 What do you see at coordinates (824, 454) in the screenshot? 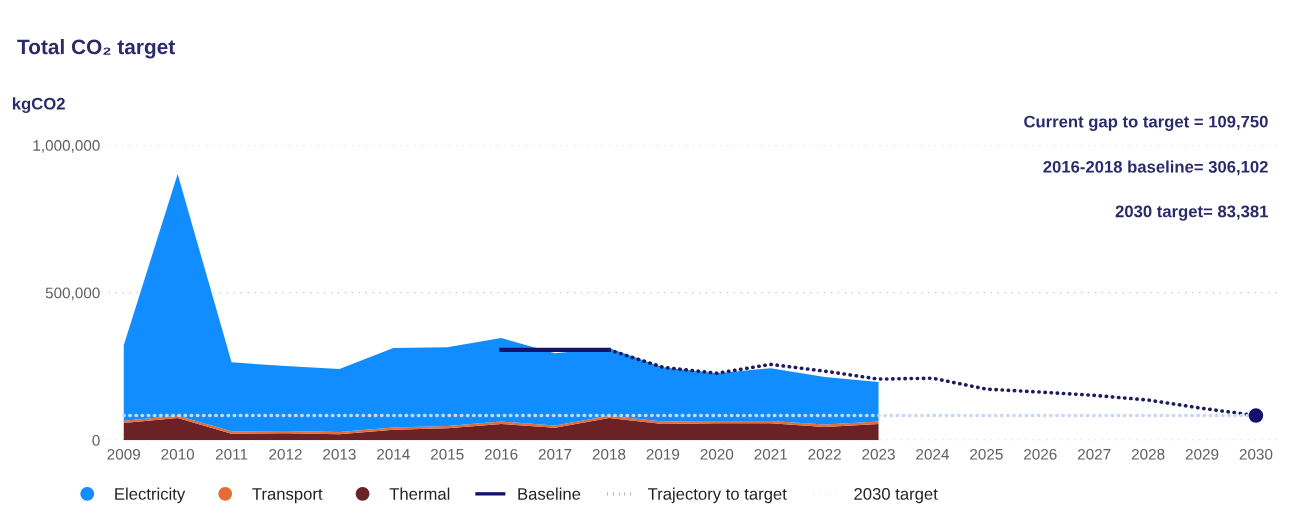
I see `x-tick-label: 2022` at bounding box center [824, 454].